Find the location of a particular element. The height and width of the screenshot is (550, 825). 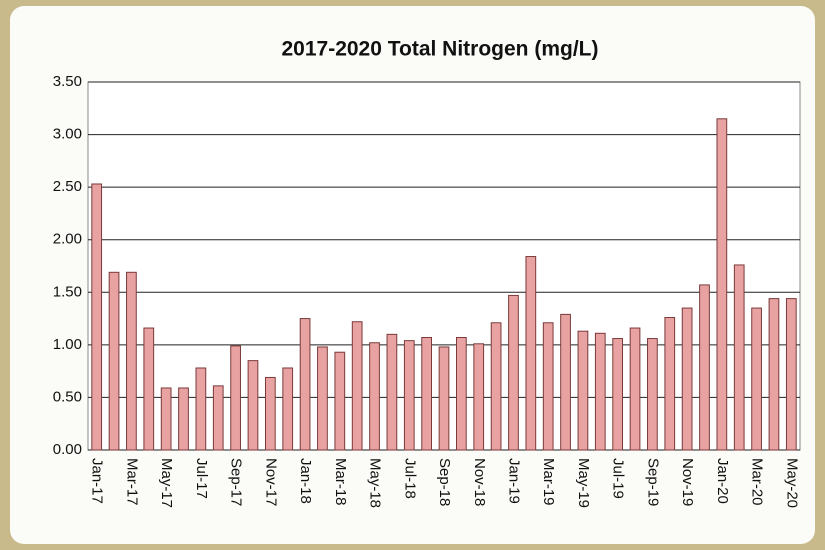

x-tick-label: Jul-17 is located at coordinates (201, 478).